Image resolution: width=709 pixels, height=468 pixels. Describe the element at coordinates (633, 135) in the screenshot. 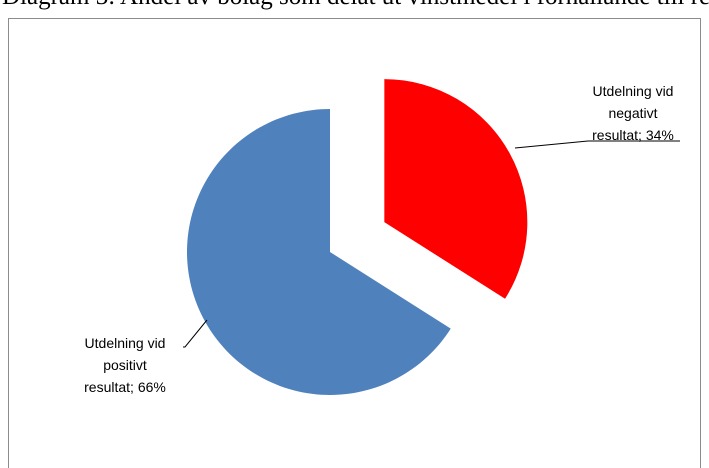

I see `slice-label-line: resultat; 34%` at that location.